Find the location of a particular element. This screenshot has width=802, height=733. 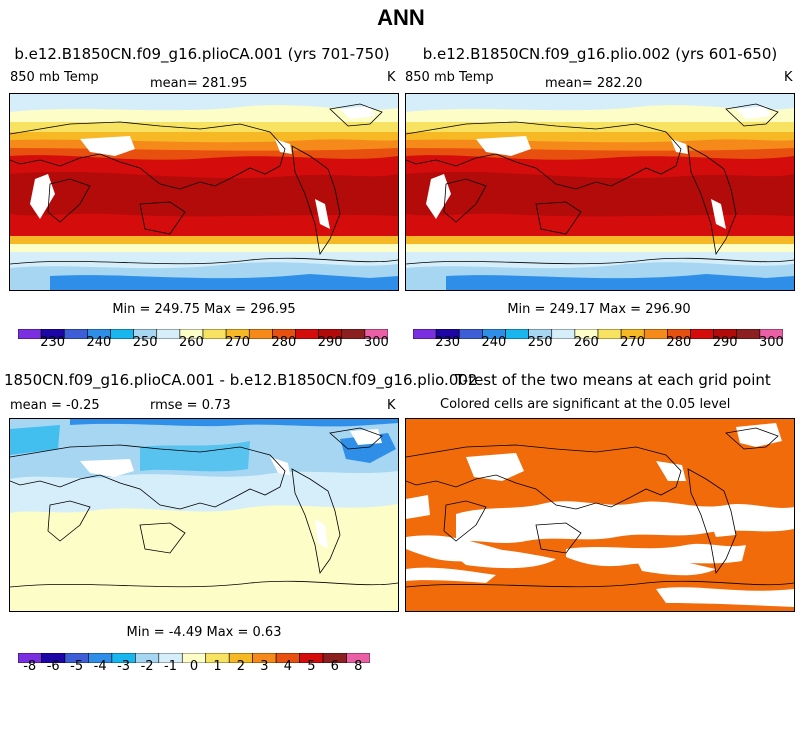

panel-2-units-label: K is located at coordinates (788, 77).